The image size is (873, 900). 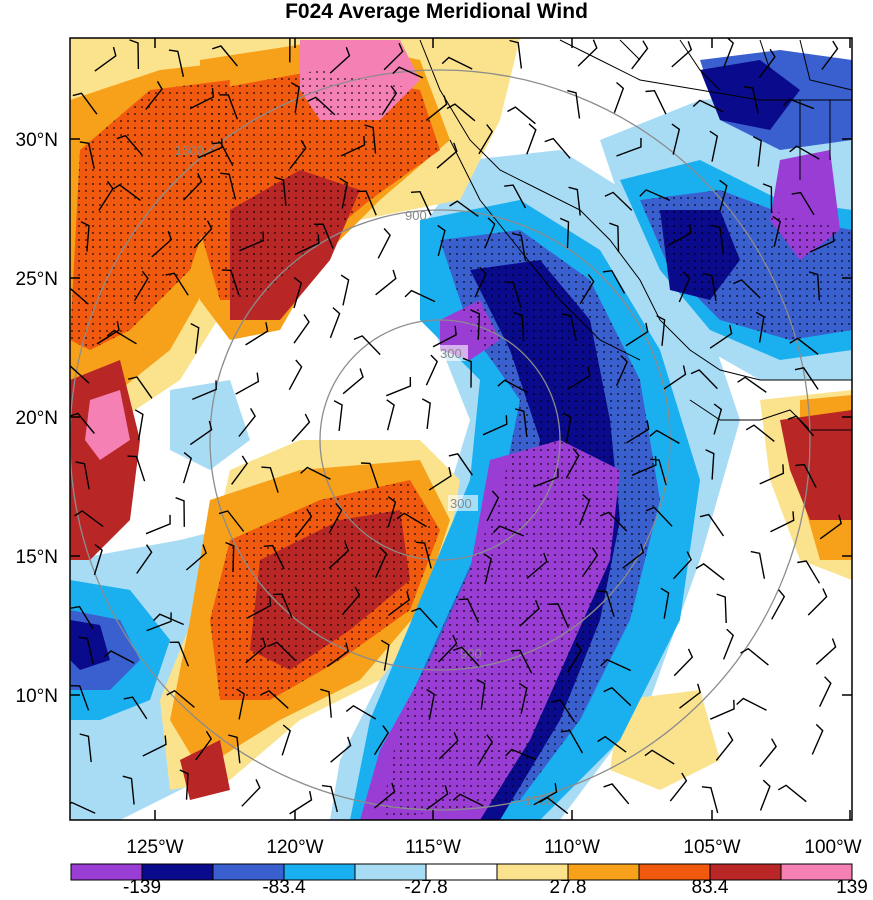 I want to click on lat-label-25n: 25°N, so click(x=37, y=279).